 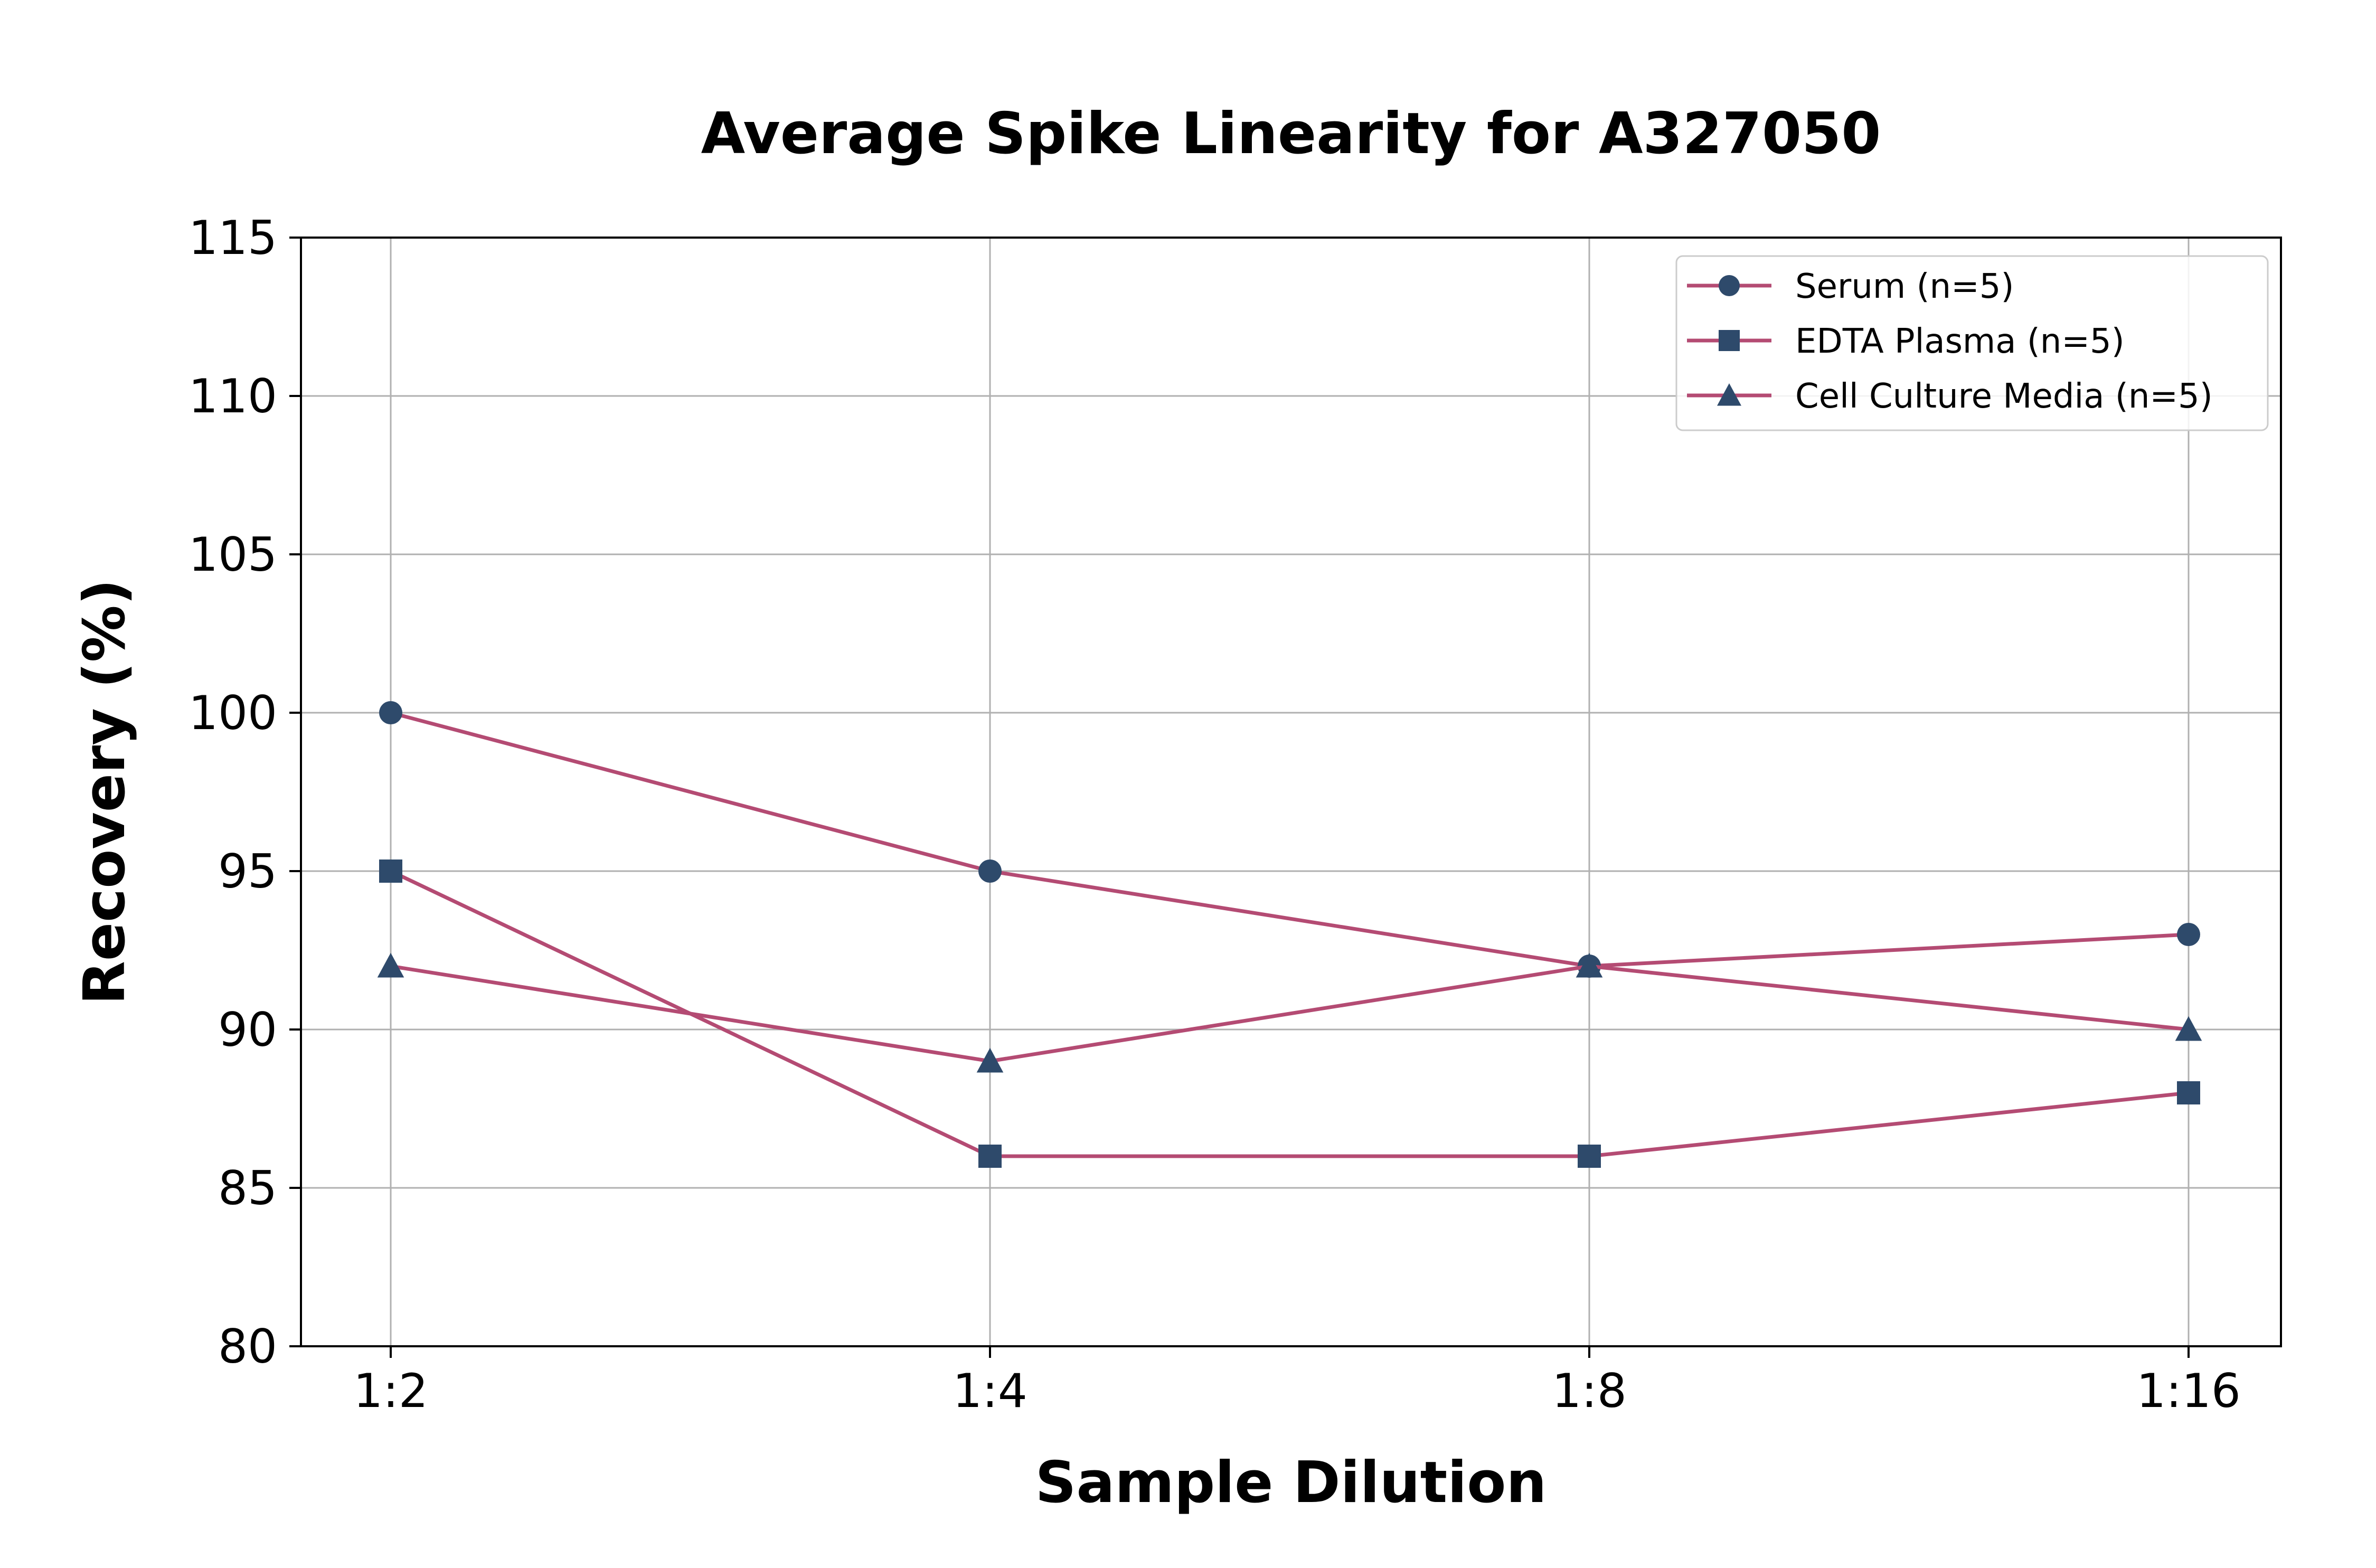 What do you see at coordinates (1730, 340) in the screenshot?
I see `legend-marker-square` at bounding box center [1730, 340].